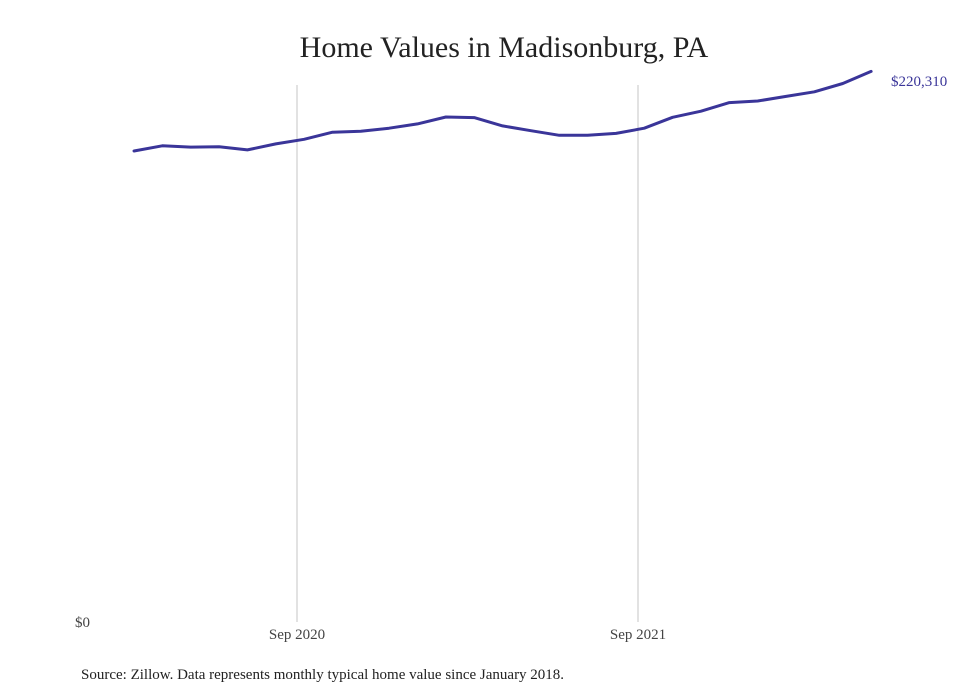 Image resolution: width=980 pixels, height=699 pixels. I want to click on x-tick-label-sep-2021: Sep 2021, so click(638, 635).